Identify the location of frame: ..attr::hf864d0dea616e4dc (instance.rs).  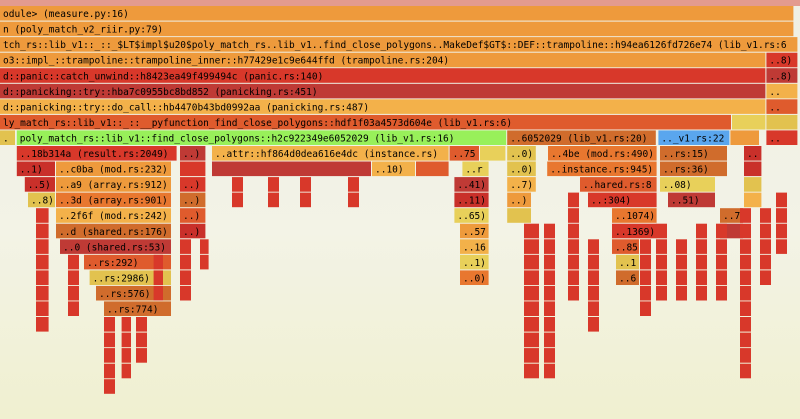
(330, 153).